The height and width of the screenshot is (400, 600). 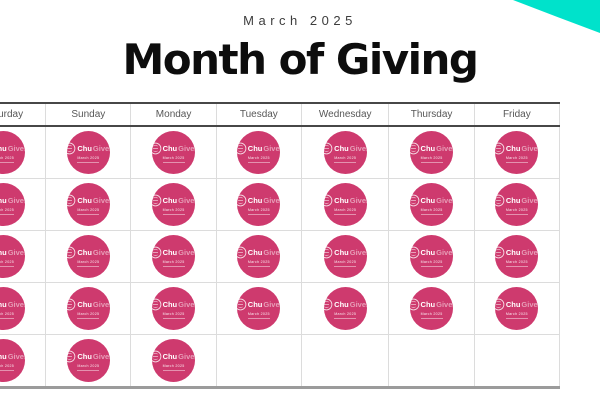 I want to click on page-title: Month of Giving, so click(x=300, y=59).